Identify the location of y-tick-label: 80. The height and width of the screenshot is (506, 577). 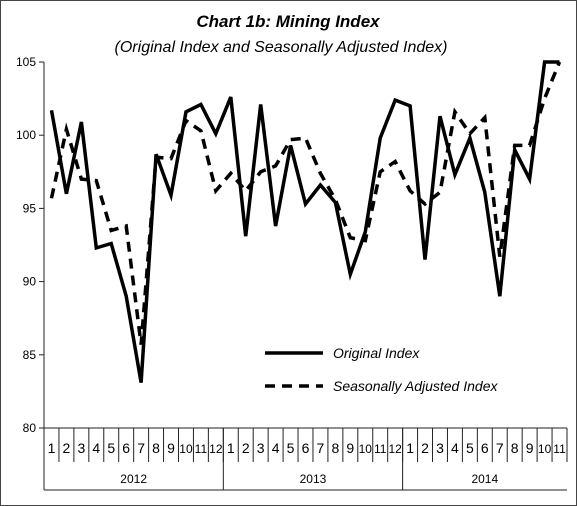
(30, 428).